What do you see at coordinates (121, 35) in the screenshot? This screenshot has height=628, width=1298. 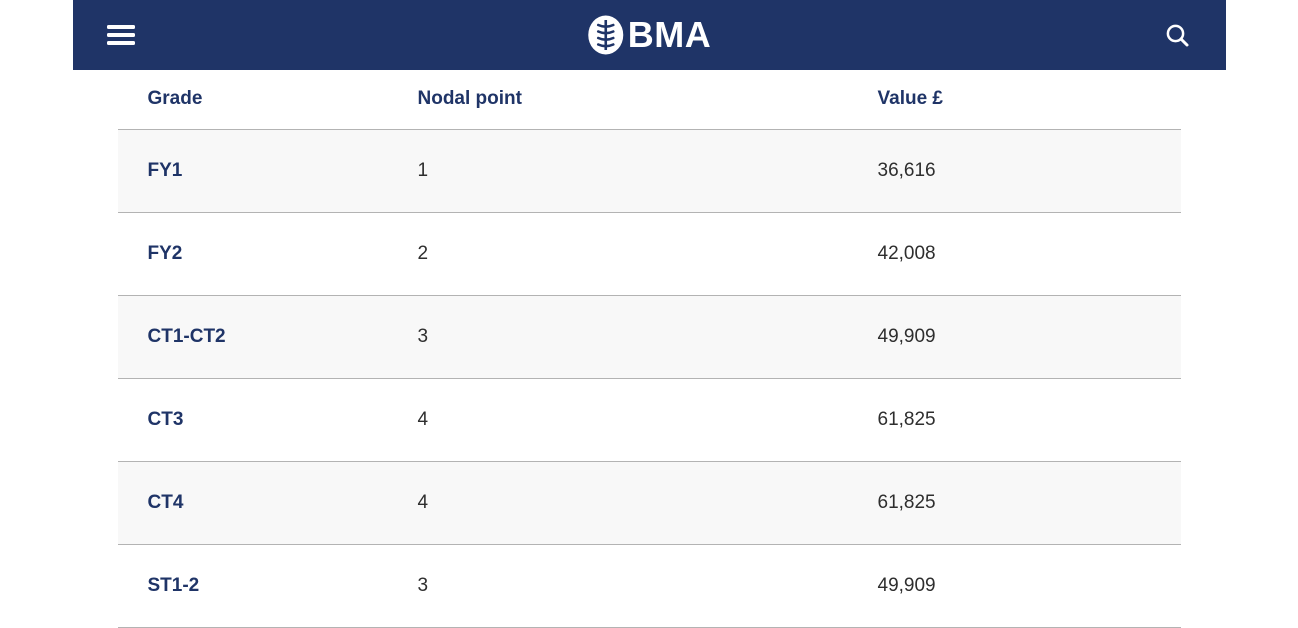 I see `menu-button` at bounding box center [121, 35].